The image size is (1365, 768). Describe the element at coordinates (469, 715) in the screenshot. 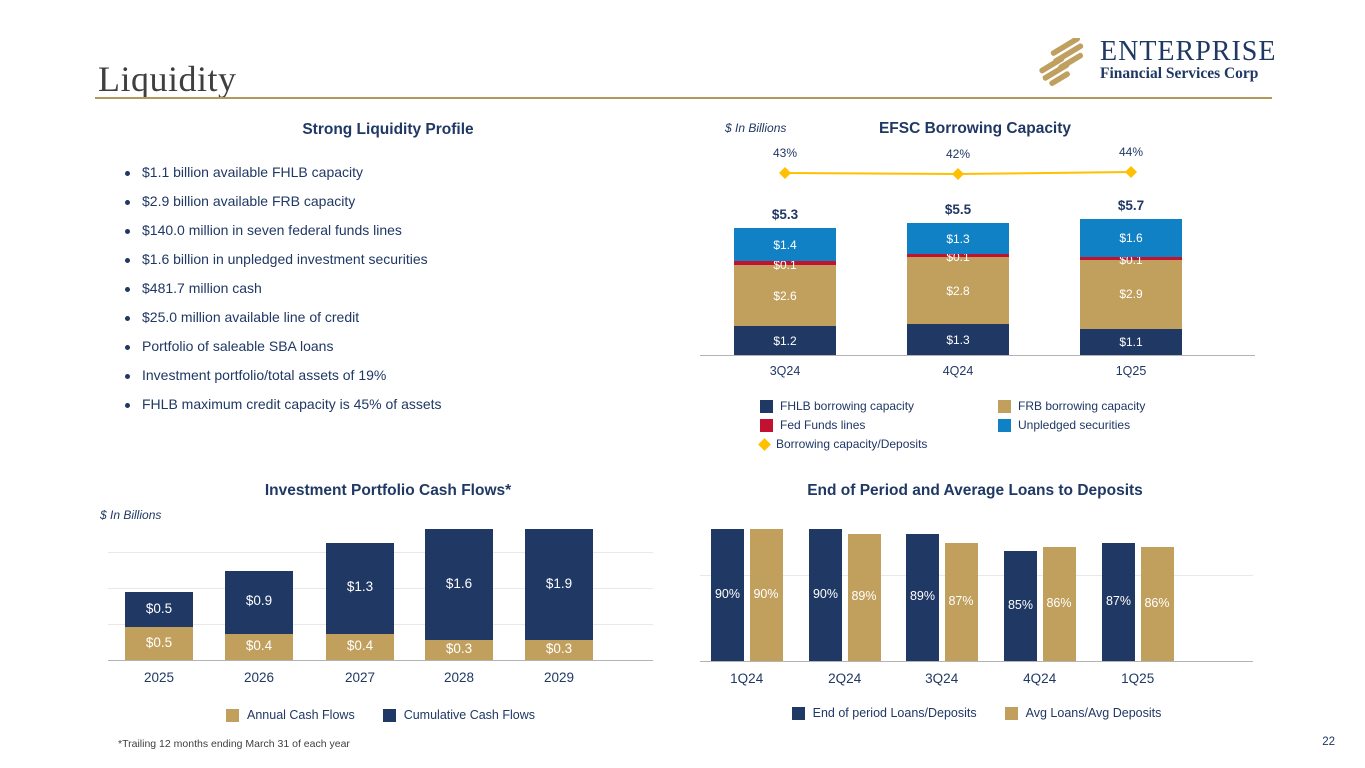

I see `legend-label: Cumulative Cash Flows` at that location.